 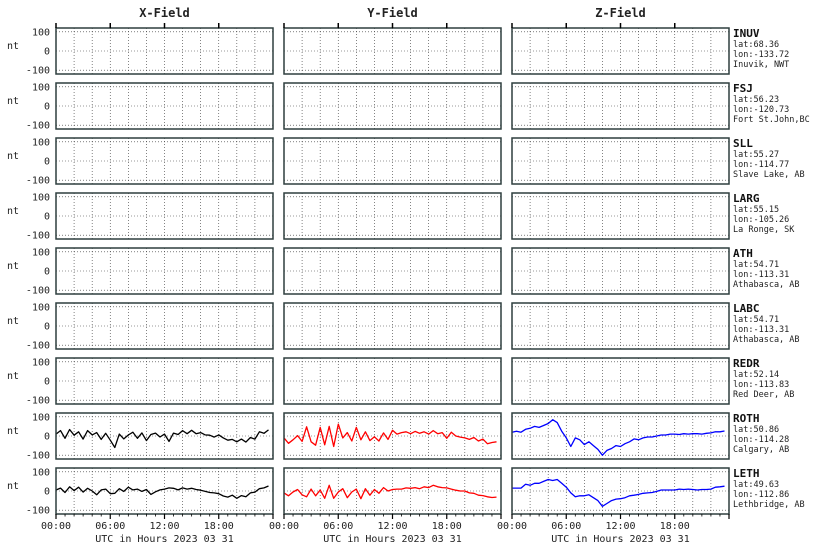 I want to click on station-lat: lat:49.63, so click(x=756, y=485).